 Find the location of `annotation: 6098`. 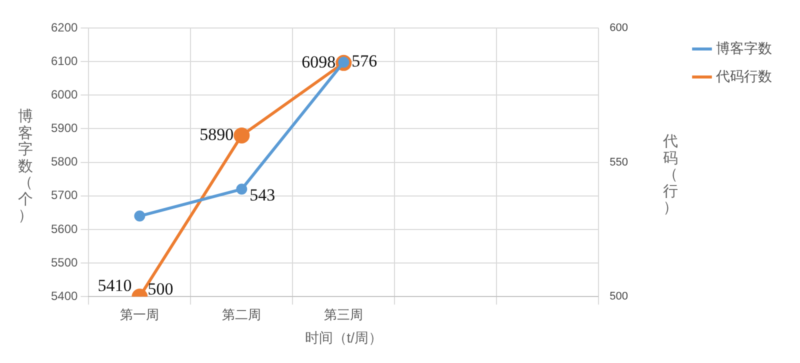

annotation: 6098 is located at coordinates (319, 62).